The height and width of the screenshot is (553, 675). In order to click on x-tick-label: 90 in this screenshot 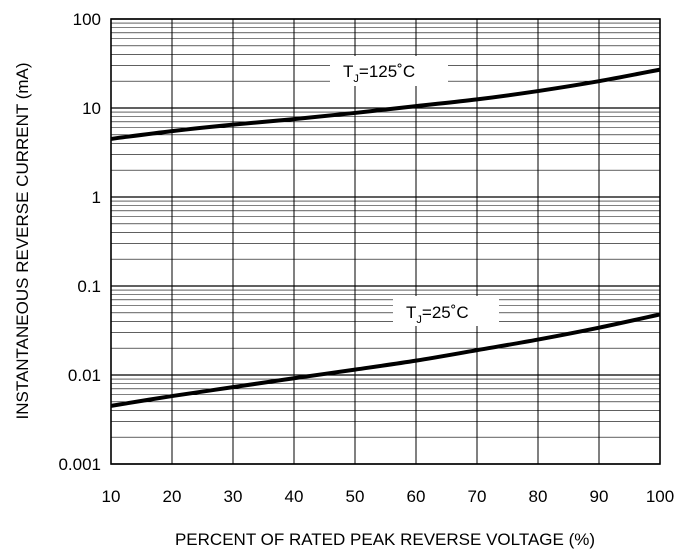, I will do `click(599, 496)`.